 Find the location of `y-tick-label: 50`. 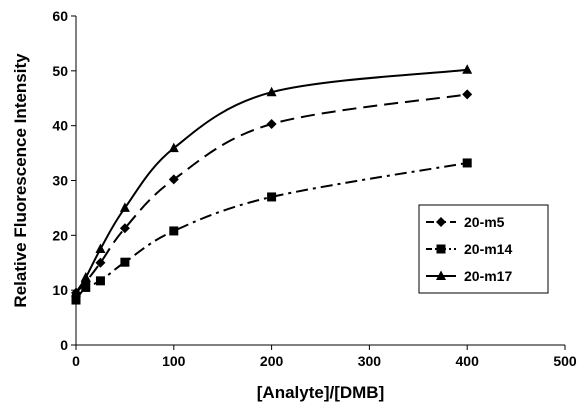

y-tick-label: 50 is located at coordinates (60, 71).